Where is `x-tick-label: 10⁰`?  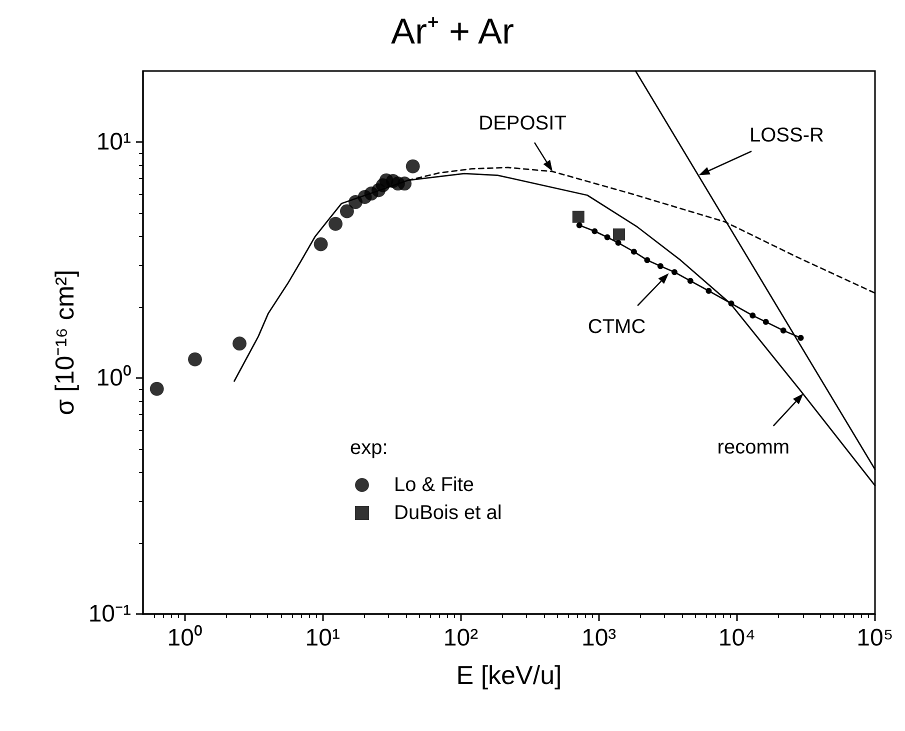
x-tick-label: 10⁰ is located at coordinates (184, 638).